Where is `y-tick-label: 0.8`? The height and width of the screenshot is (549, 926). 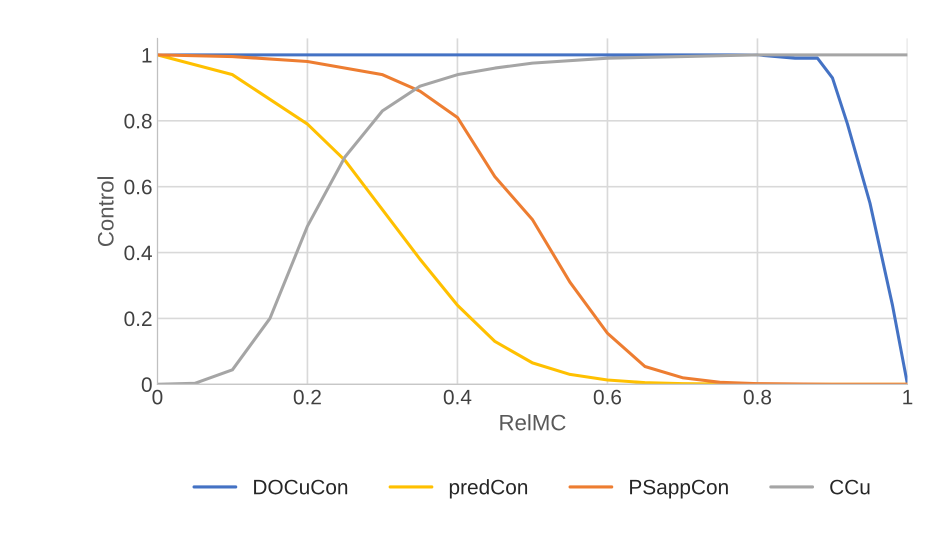 y-tick-label: 0.8 is located at coordinates (138, 121).